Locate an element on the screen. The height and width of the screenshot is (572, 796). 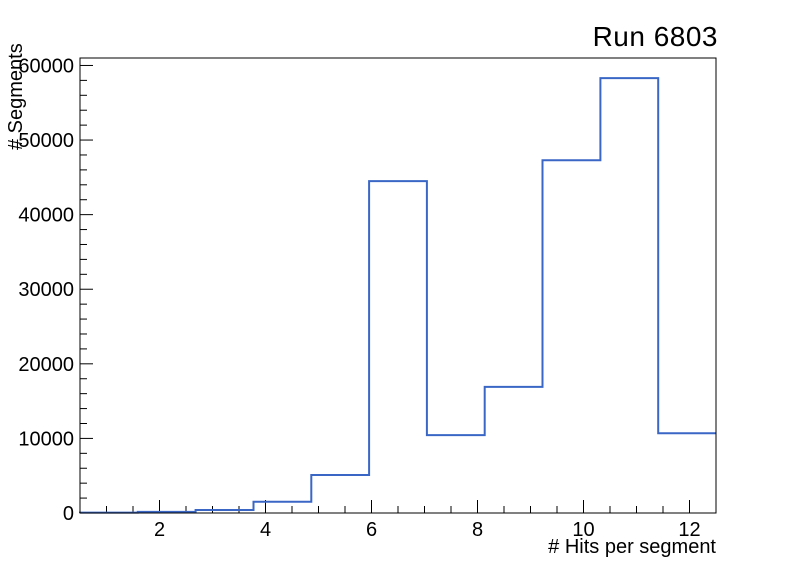
plot-title: Run 6803 is located at coordinates (655, 36).